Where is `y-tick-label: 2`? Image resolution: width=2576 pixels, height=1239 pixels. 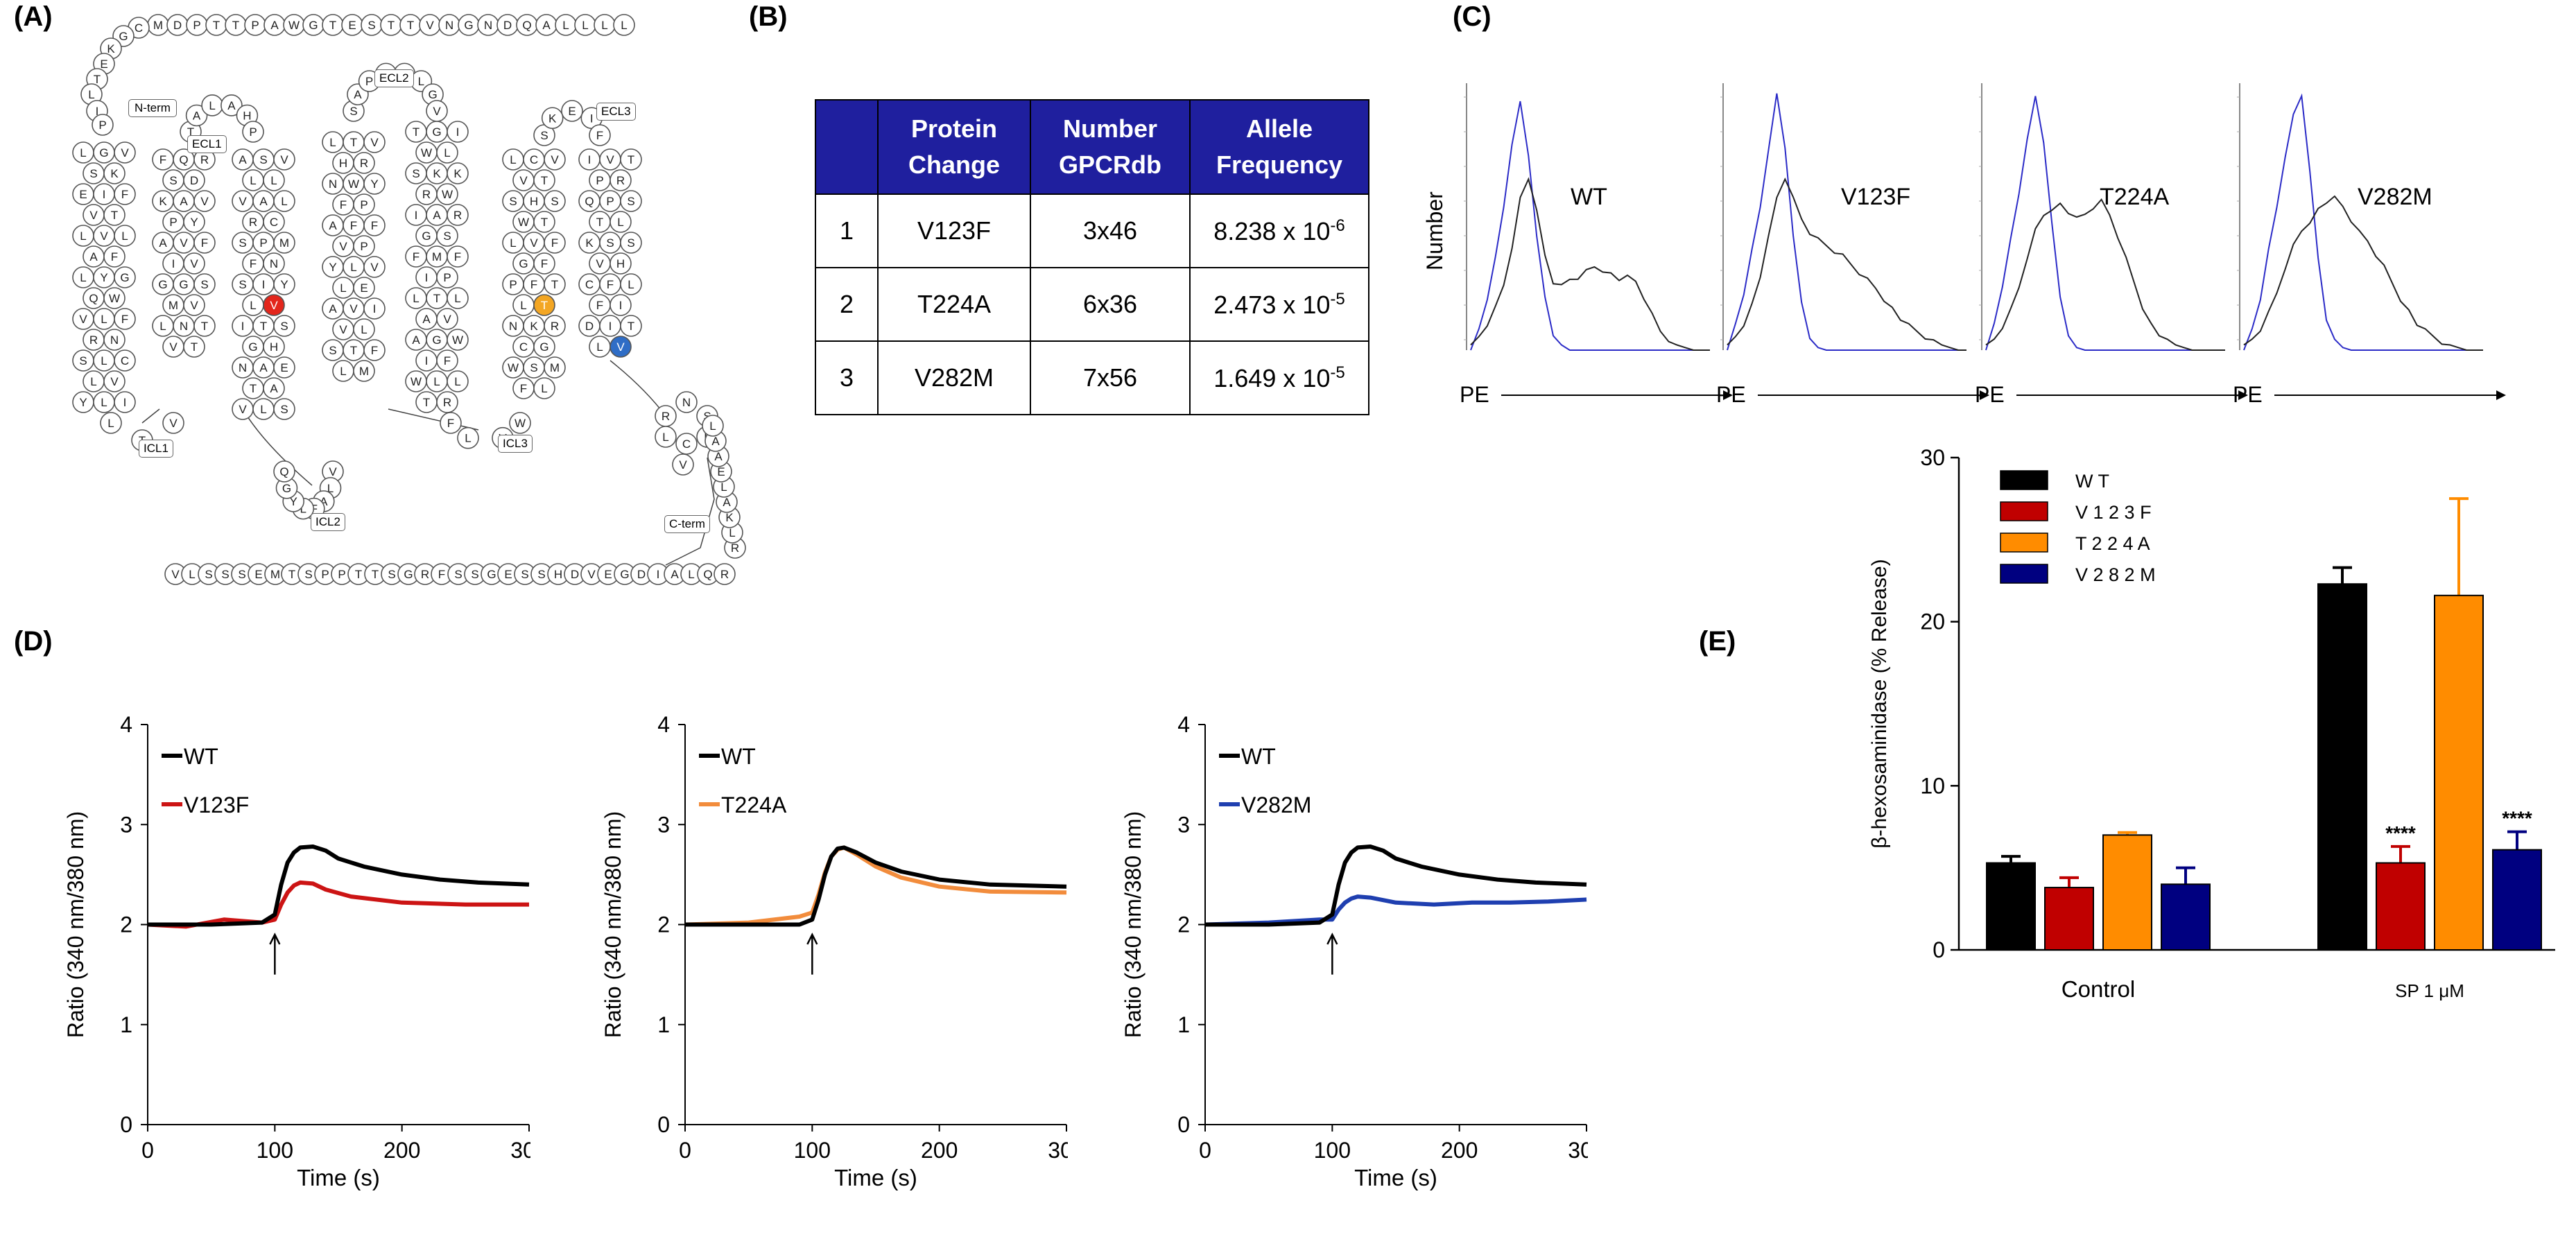
y-tick-label: 2 is located at coordinates (663, 924).